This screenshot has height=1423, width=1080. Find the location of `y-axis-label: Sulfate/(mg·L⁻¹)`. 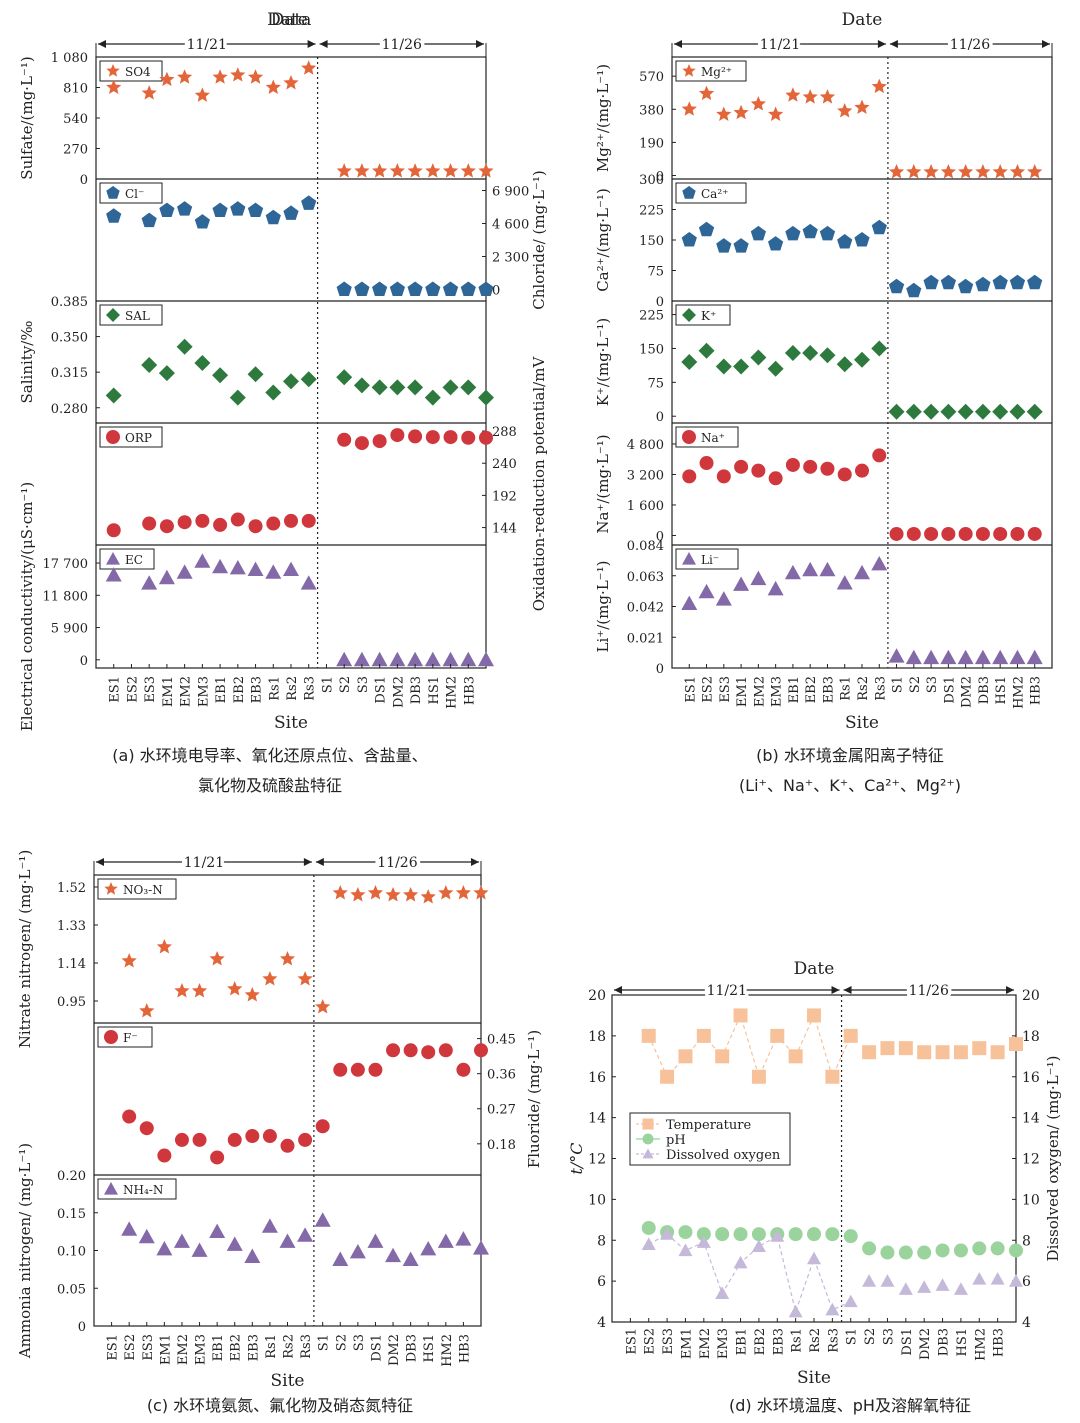

y-axis-label: Sulfate/(mg·L⁻¹) is located at coordinates (27, 117).